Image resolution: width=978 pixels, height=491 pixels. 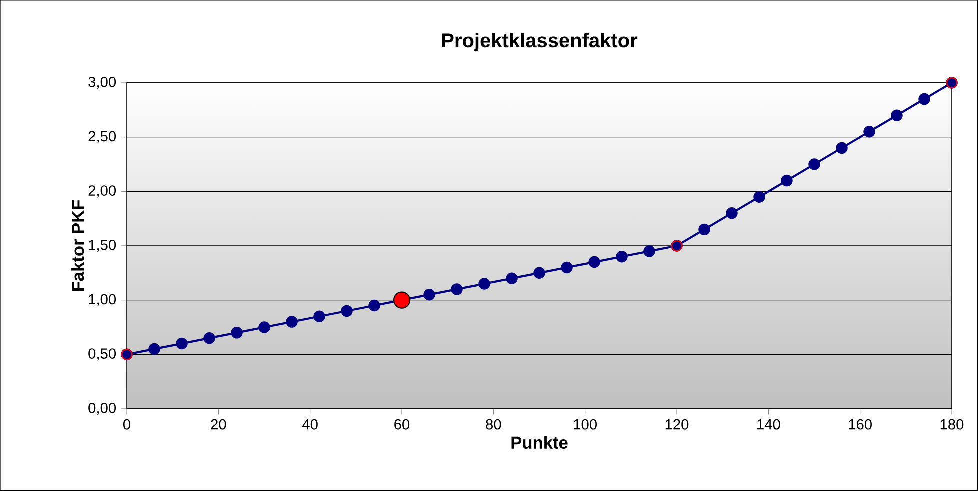 I want to click on x-tick-label: 160, so click(x=860, y=424).